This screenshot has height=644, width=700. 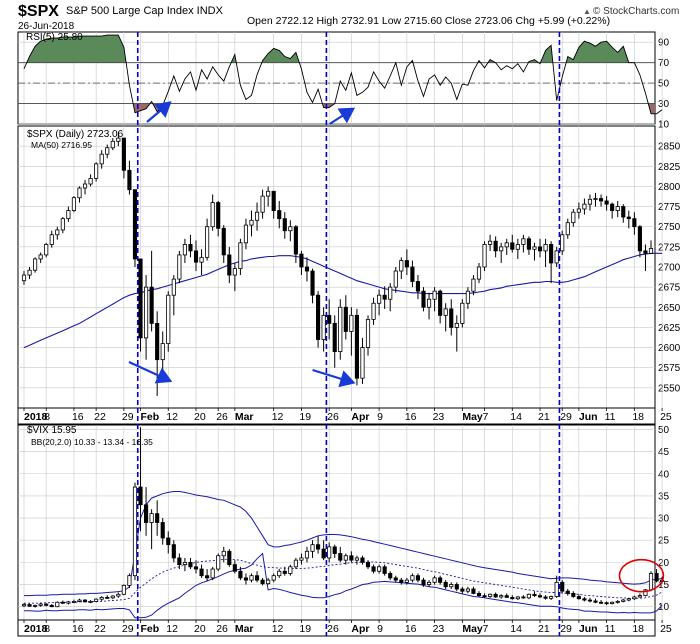 What do you see at coordinates (664, 541) in the screenshot?
I see `y-tick-label: 25` at bounding box center [664, 541].